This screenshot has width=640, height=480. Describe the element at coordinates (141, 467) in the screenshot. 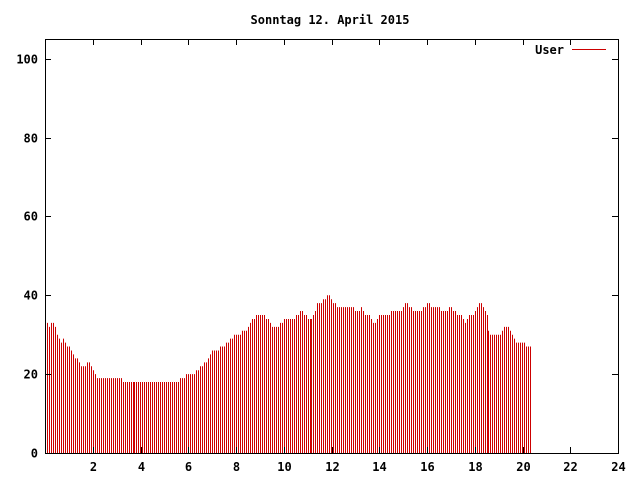

I see `x-tick-label: 4` at that location.